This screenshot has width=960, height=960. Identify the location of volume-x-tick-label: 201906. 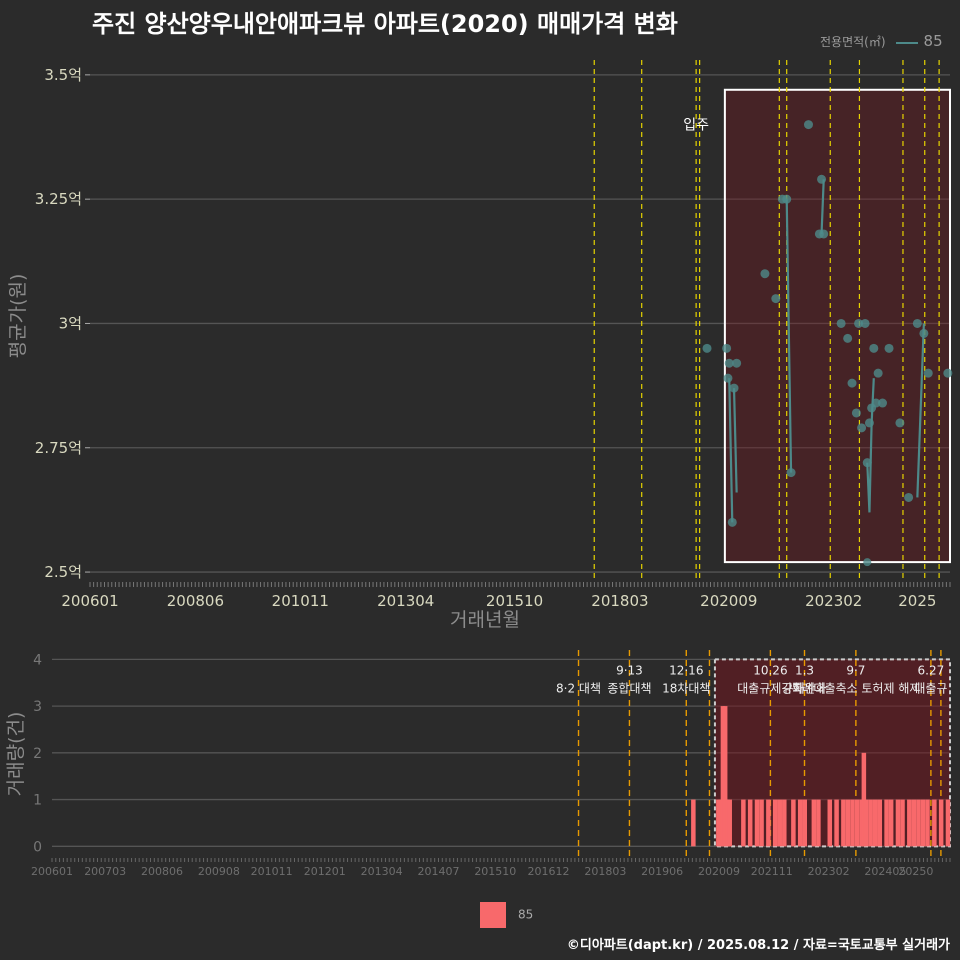
(662, 871).